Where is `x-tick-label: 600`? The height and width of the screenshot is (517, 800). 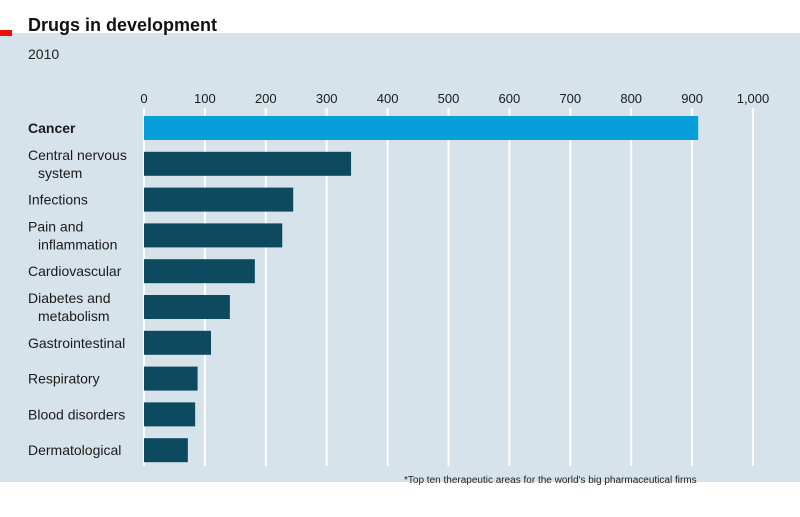 x-tick-label: 600 is located at coordinates (510, 98).